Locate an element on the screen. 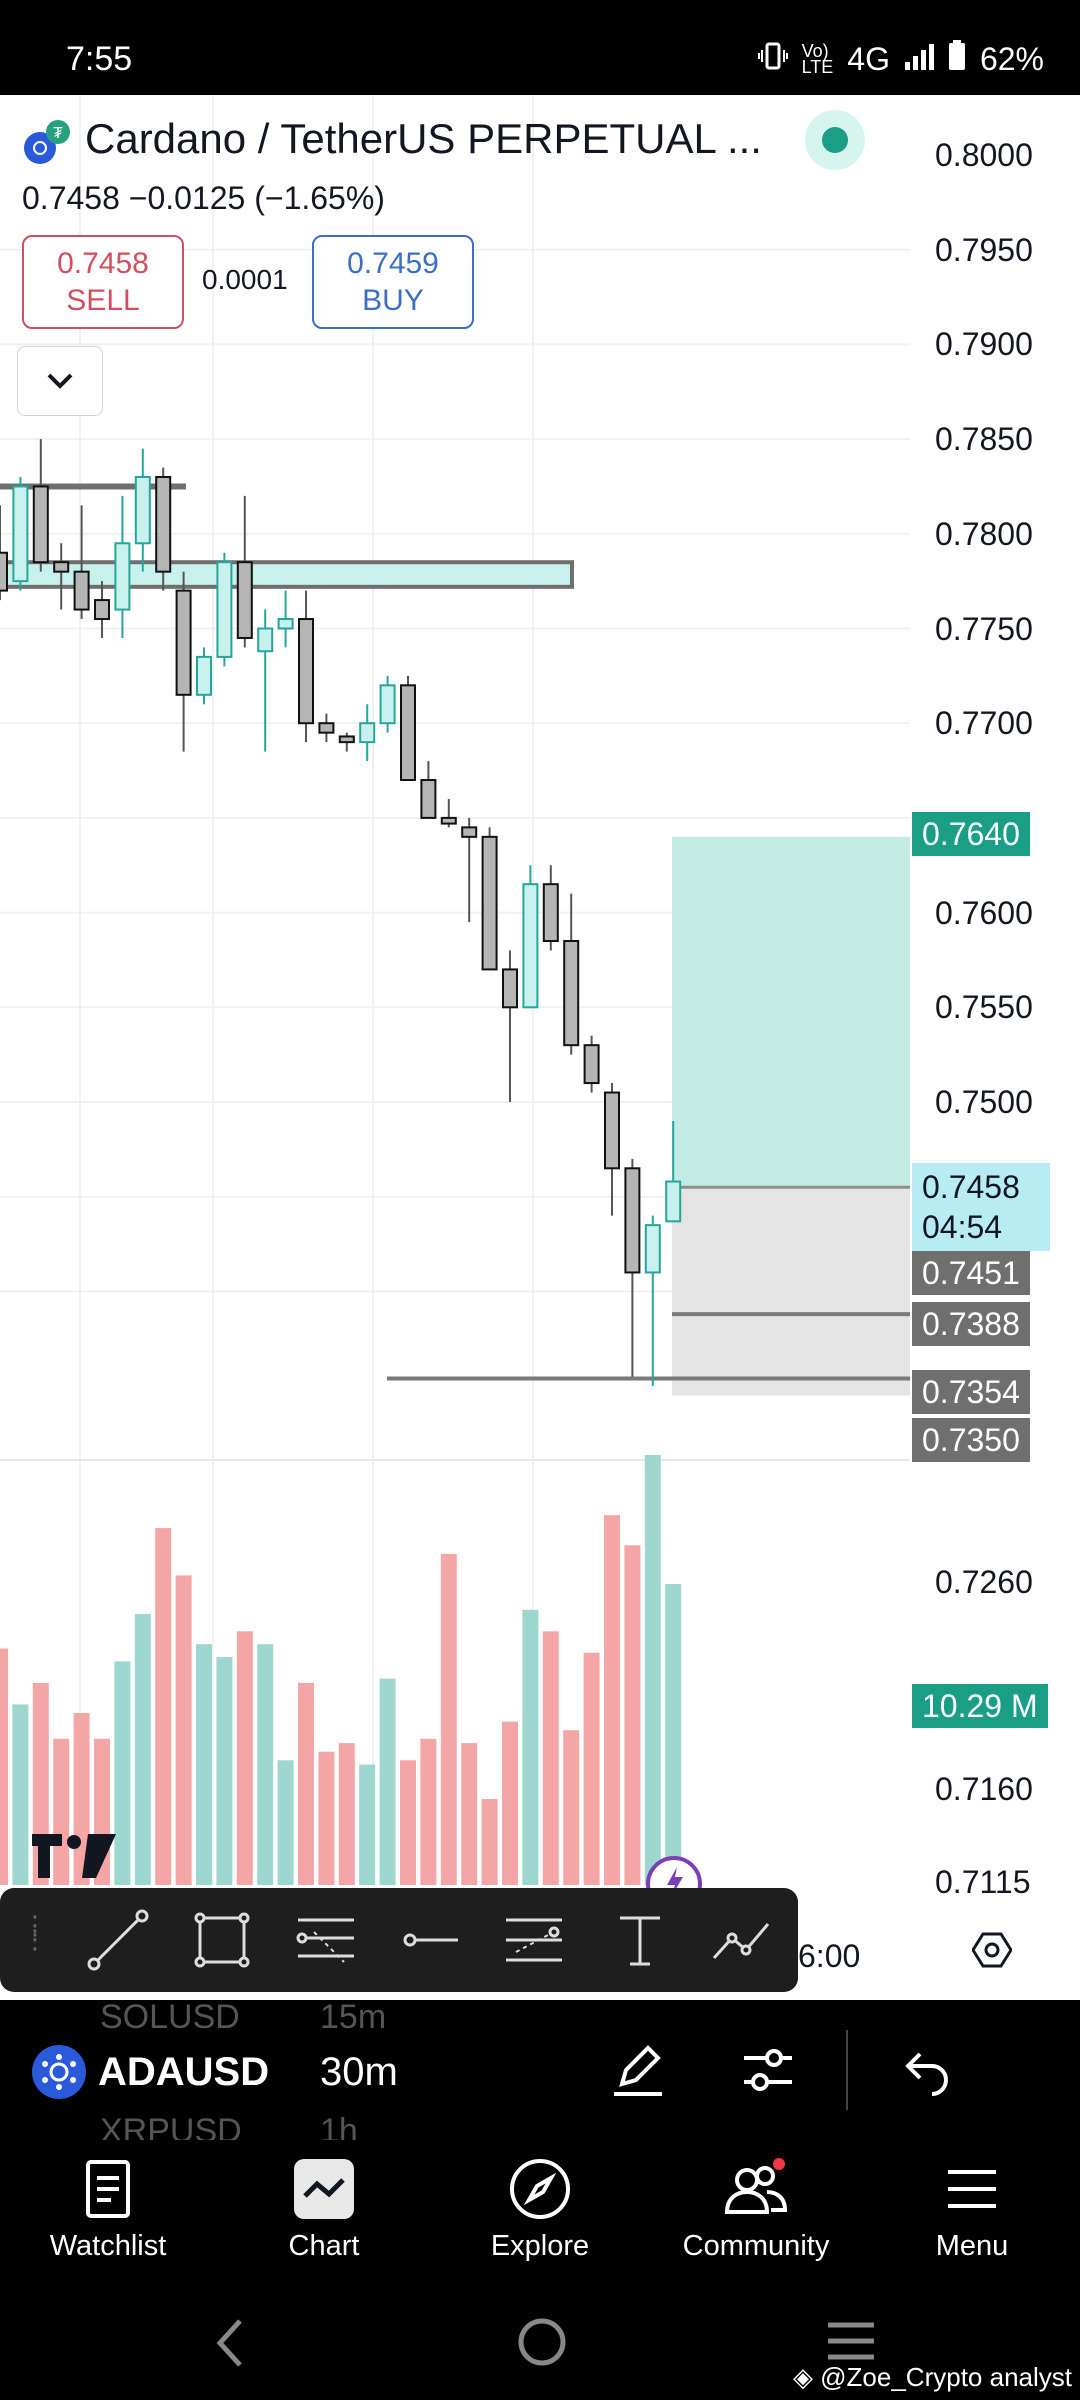  coin-logo-icon: ₮ is located at coordinates (47, 145).